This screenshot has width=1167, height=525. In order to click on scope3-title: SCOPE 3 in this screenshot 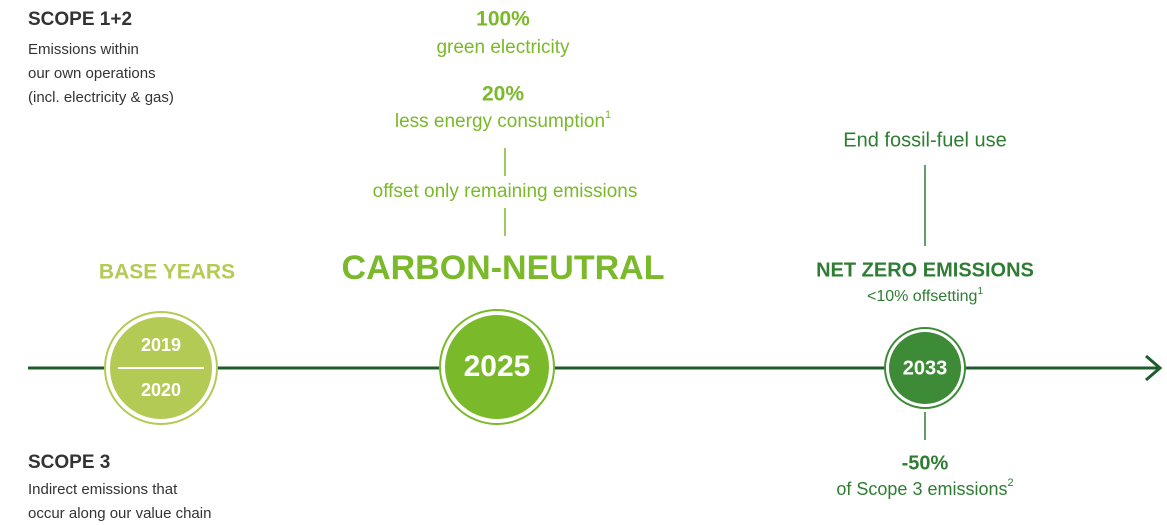, I will do `click(69, 462)`.